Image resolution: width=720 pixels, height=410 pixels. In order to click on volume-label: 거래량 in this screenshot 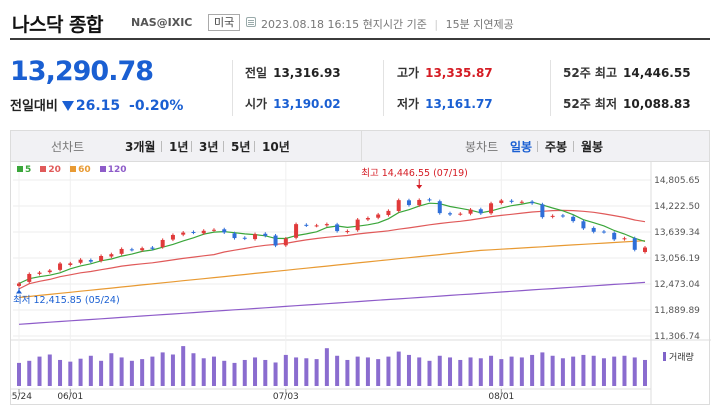, I will do `click(678, 356)`.